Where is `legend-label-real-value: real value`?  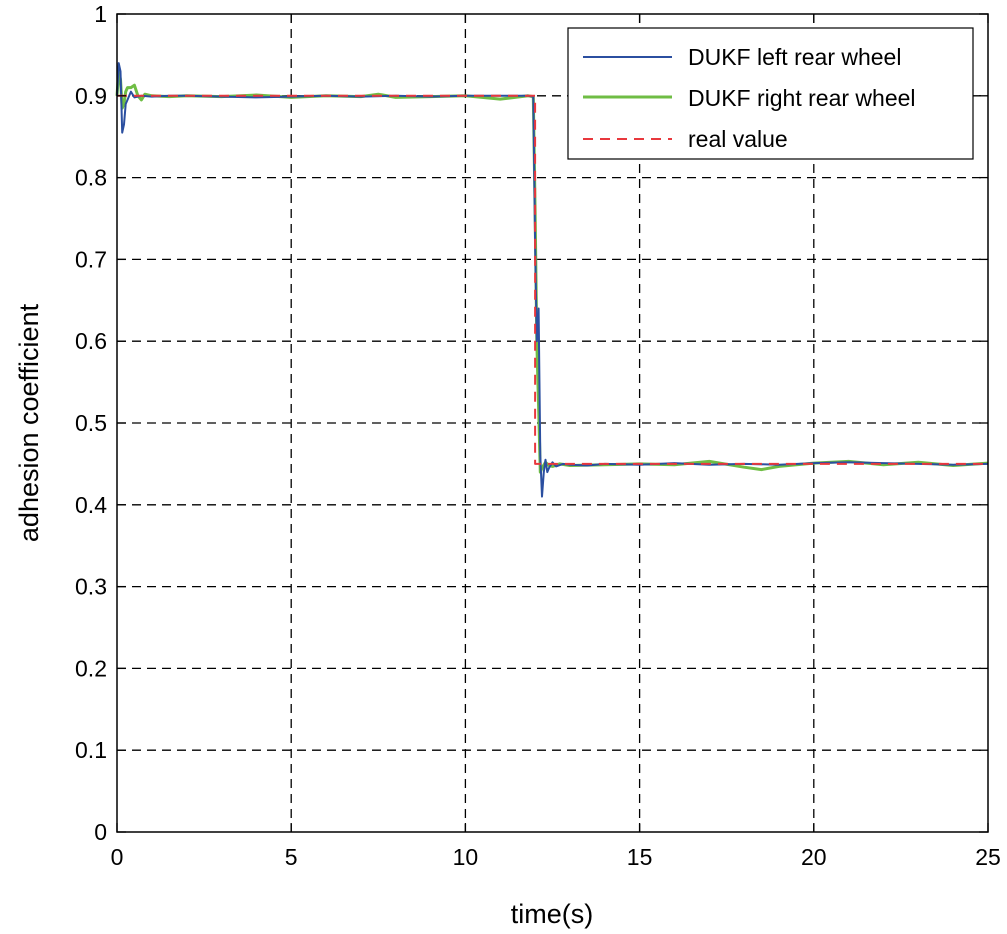 legend-label-real-value: real value is located at coordinates (738, 139).